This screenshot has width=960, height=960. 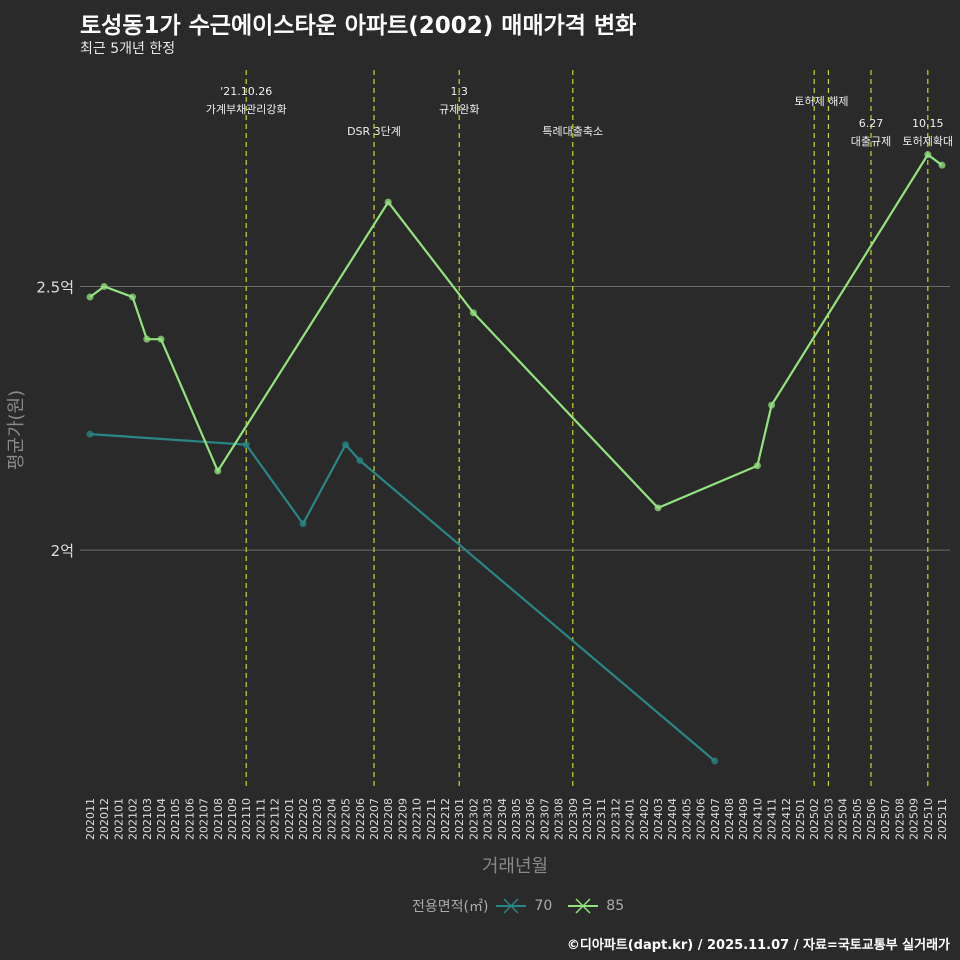 I want to click on x-tick-label: 202305, so click(x=516, y=819).